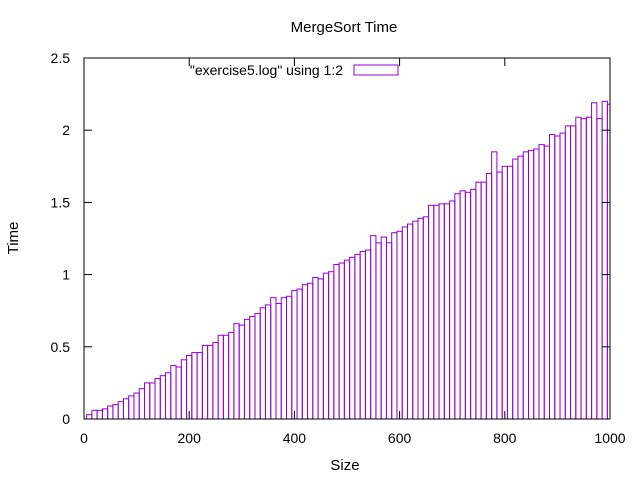 The height and width of the screenshot is (480, 640). I want to click on x-axis-label: Size, so click(344, 465).